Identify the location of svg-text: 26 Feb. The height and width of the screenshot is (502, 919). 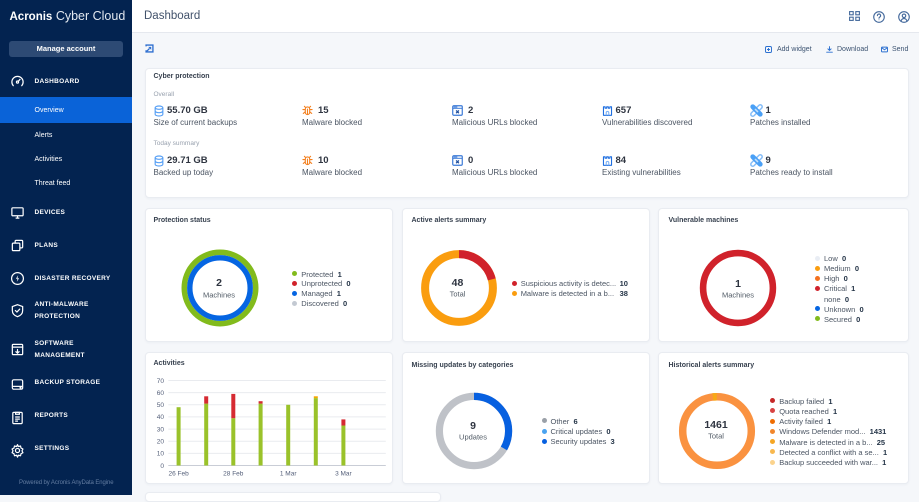
(178, 474).